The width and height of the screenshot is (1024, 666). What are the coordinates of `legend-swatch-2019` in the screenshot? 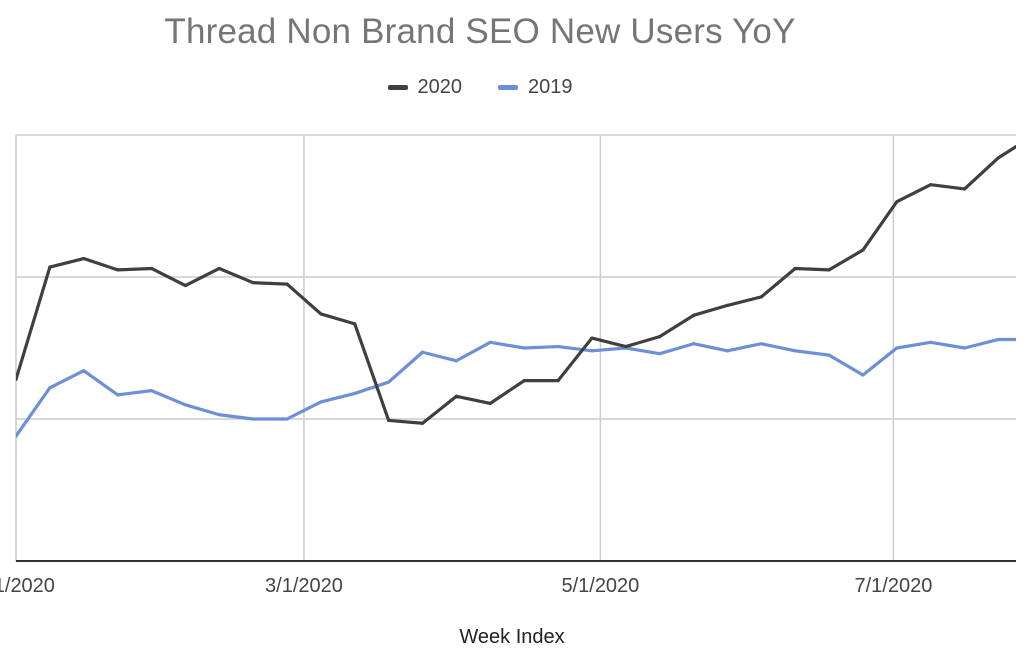 It's located at (508, 87).